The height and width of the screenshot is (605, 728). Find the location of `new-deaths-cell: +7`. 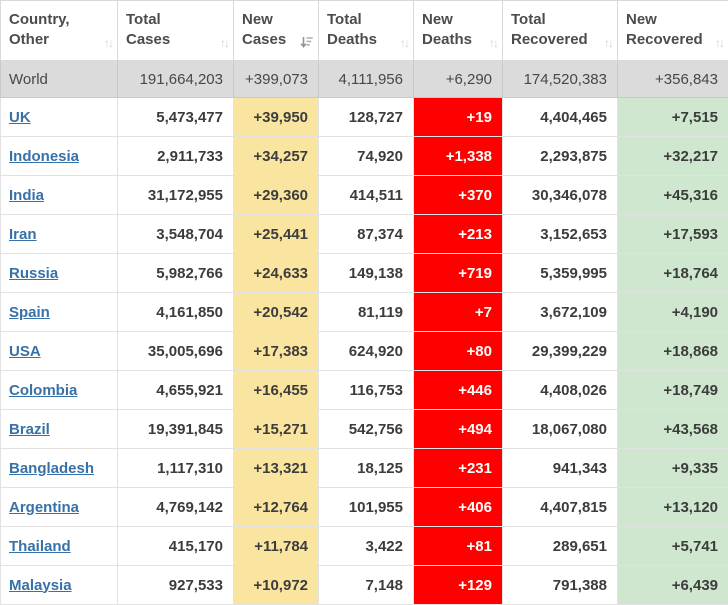

new-deaths-cell: +7 is located at coordinates (458, 312).